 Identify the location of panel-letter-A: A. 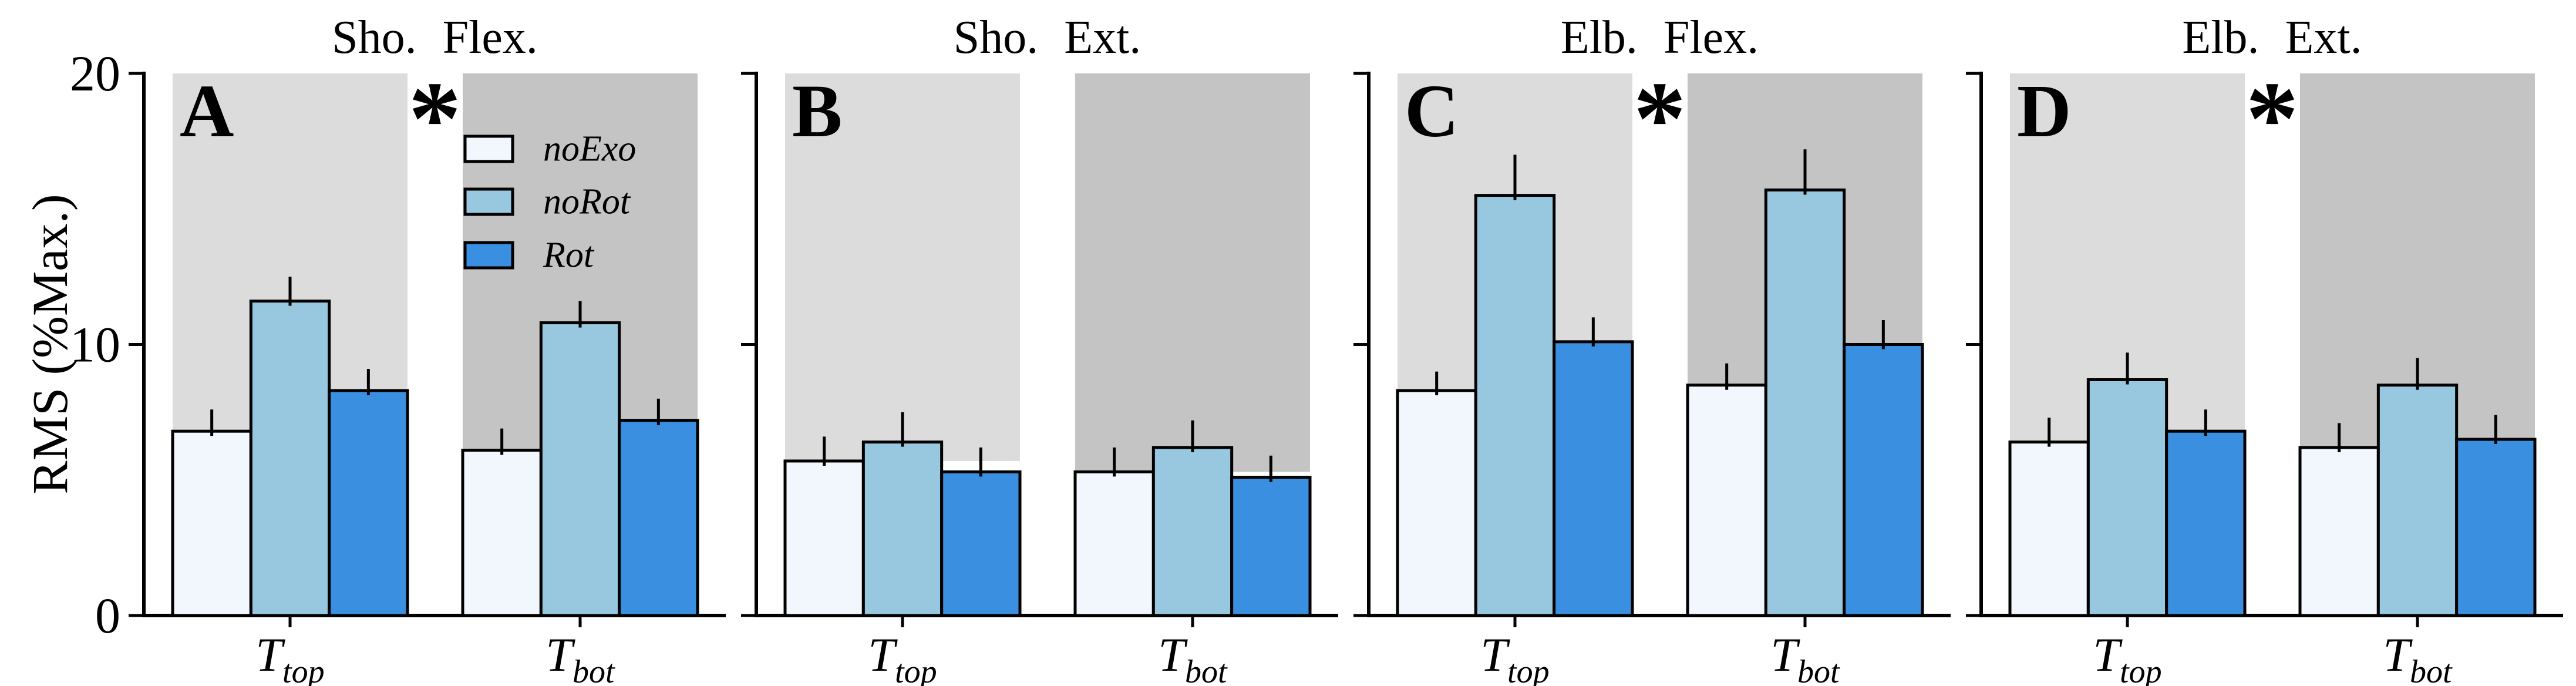
(207, 111).